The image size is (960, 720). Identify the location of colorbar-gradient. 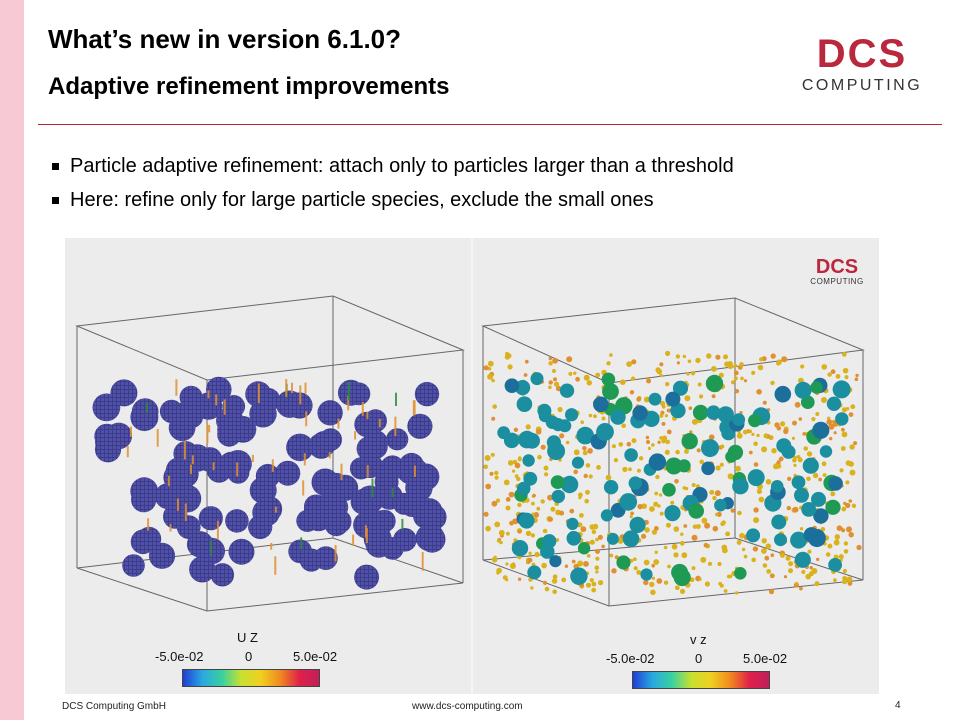
(251, 678).